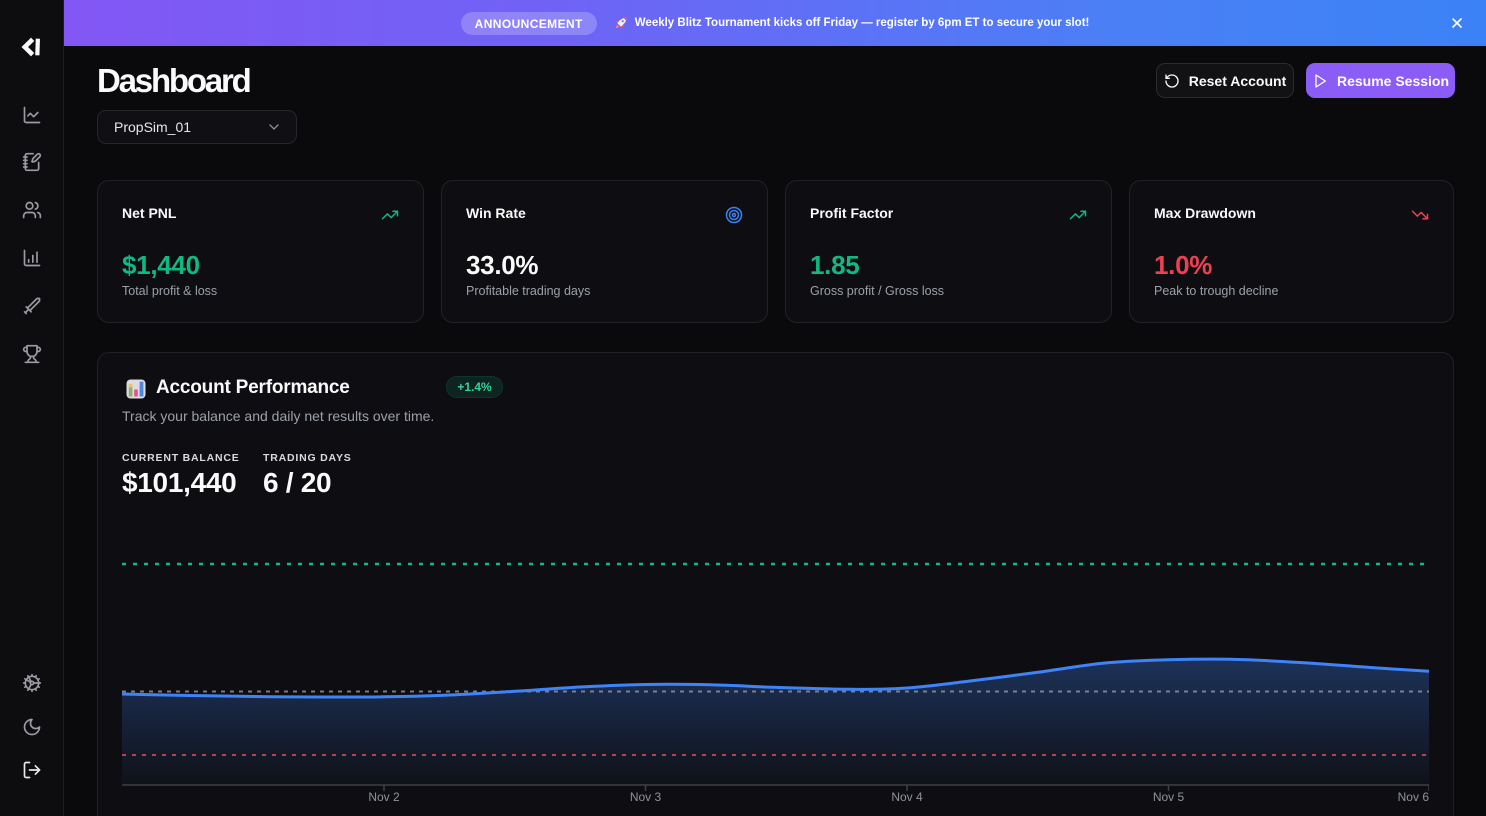 The height and width of the screenshot is (816, 1486). What do you see at coordinates (1169, 797) in the screenshot?
I see `svg-text: Nov 5` at bounding box center [1169, 797].